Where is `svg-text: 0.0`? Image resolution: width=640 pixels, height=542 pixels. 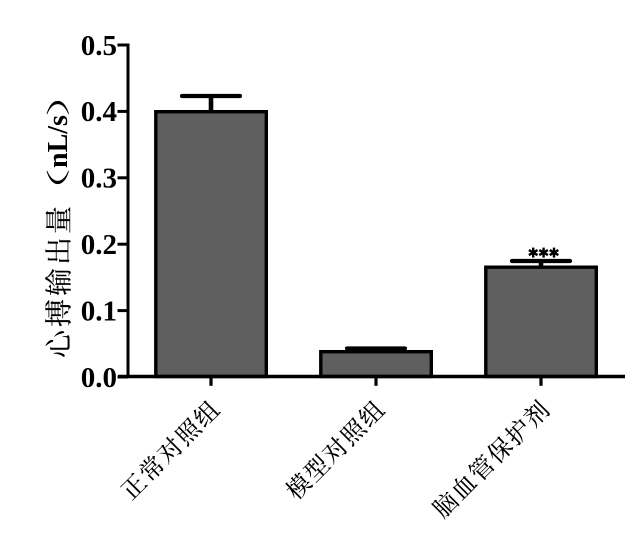
svg-text: 0.0 is located at coordinates (99, 378).